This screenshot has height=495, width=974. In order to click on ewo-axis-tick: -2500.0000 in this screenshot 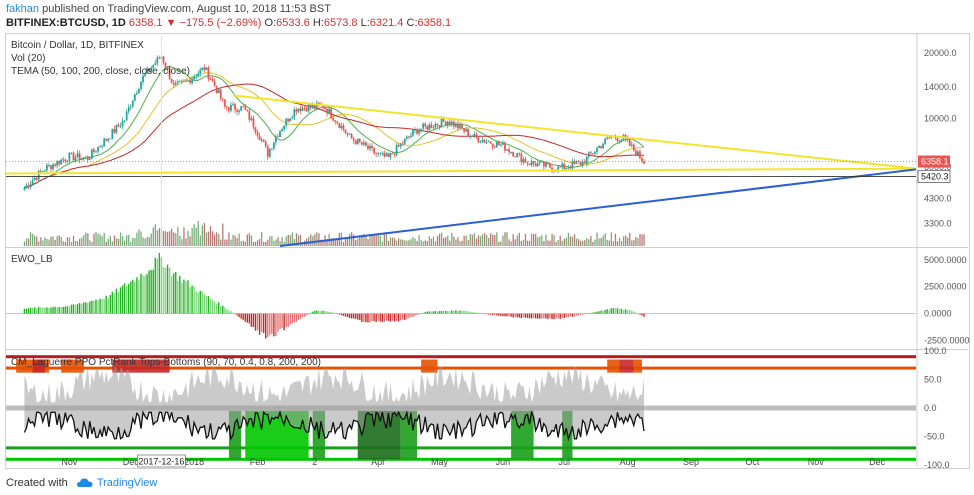, I will do `click(947, 340)`.